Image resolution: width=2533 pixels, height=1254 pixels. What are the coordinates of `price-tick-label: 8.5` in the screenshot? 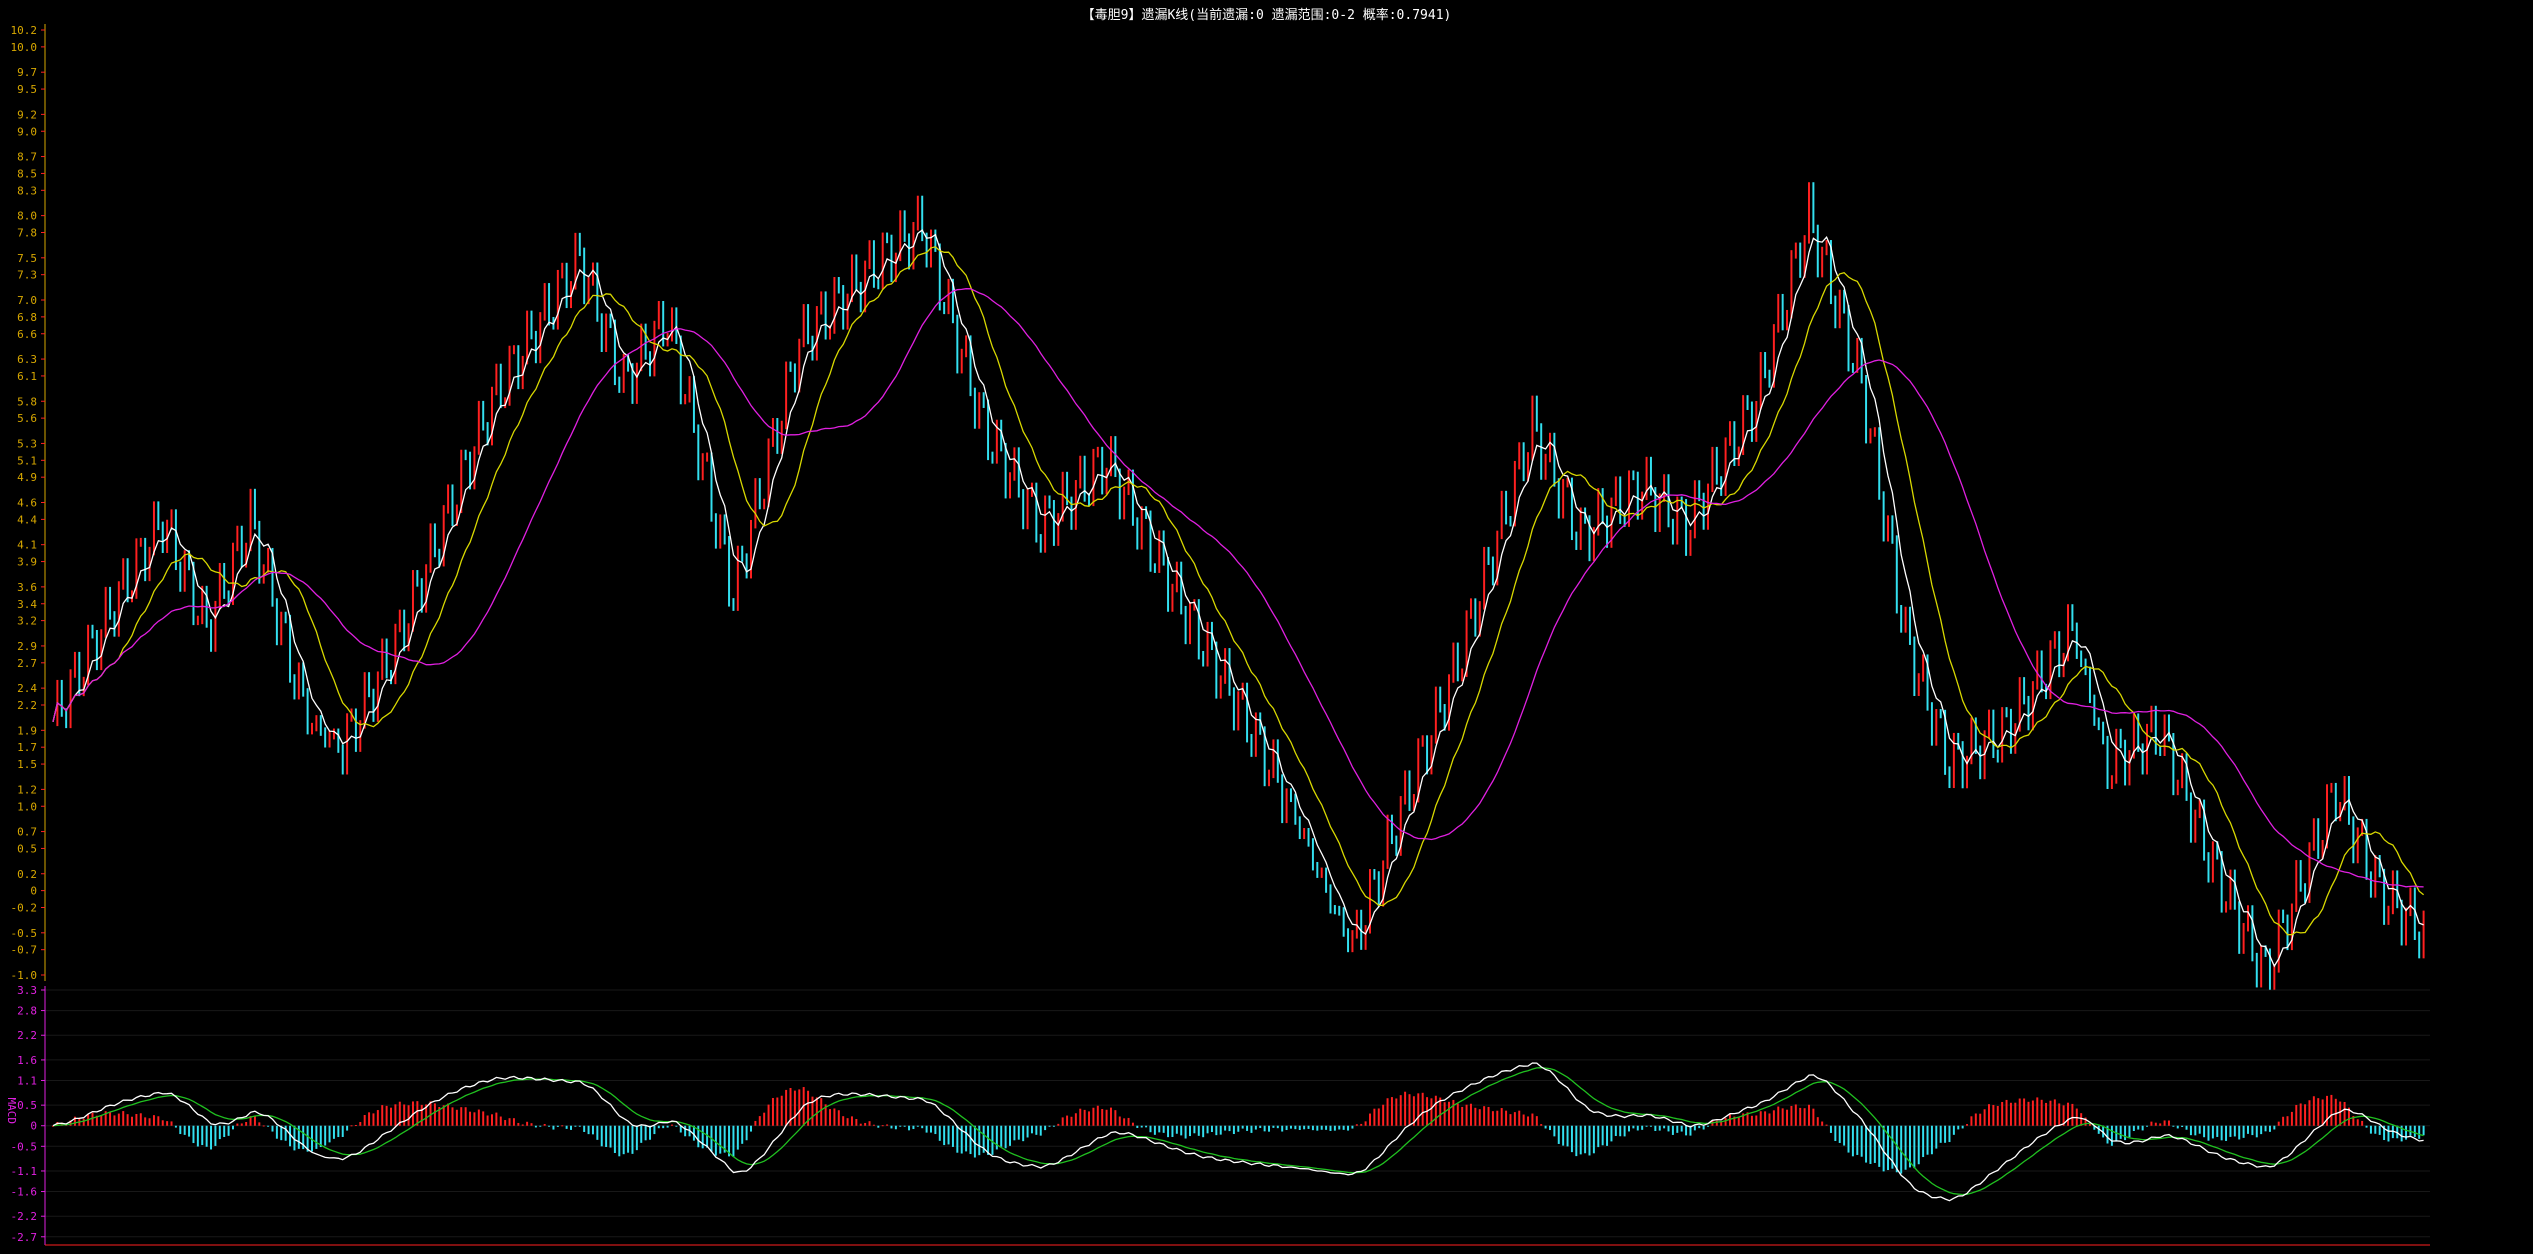 It's located at (27, 173).